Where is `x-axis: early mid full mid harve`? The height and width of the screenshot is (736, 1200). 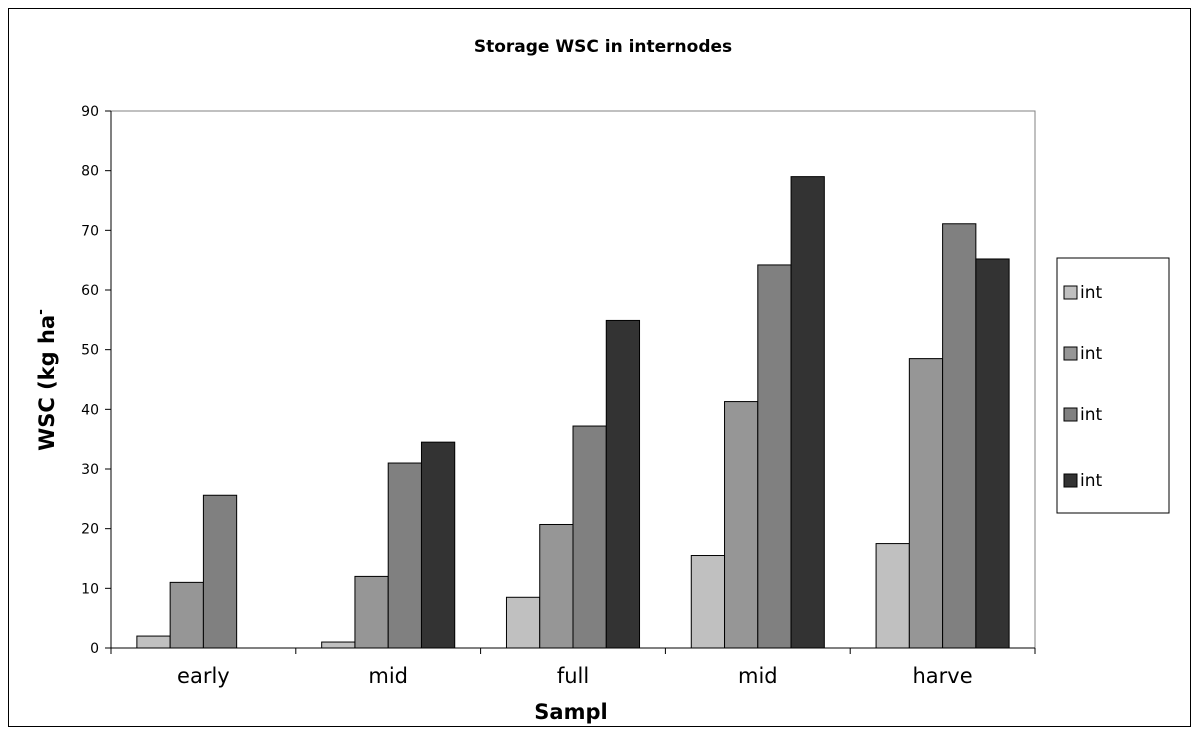 x-axis: early mid full mid harve is located at coordinates (573, 667).